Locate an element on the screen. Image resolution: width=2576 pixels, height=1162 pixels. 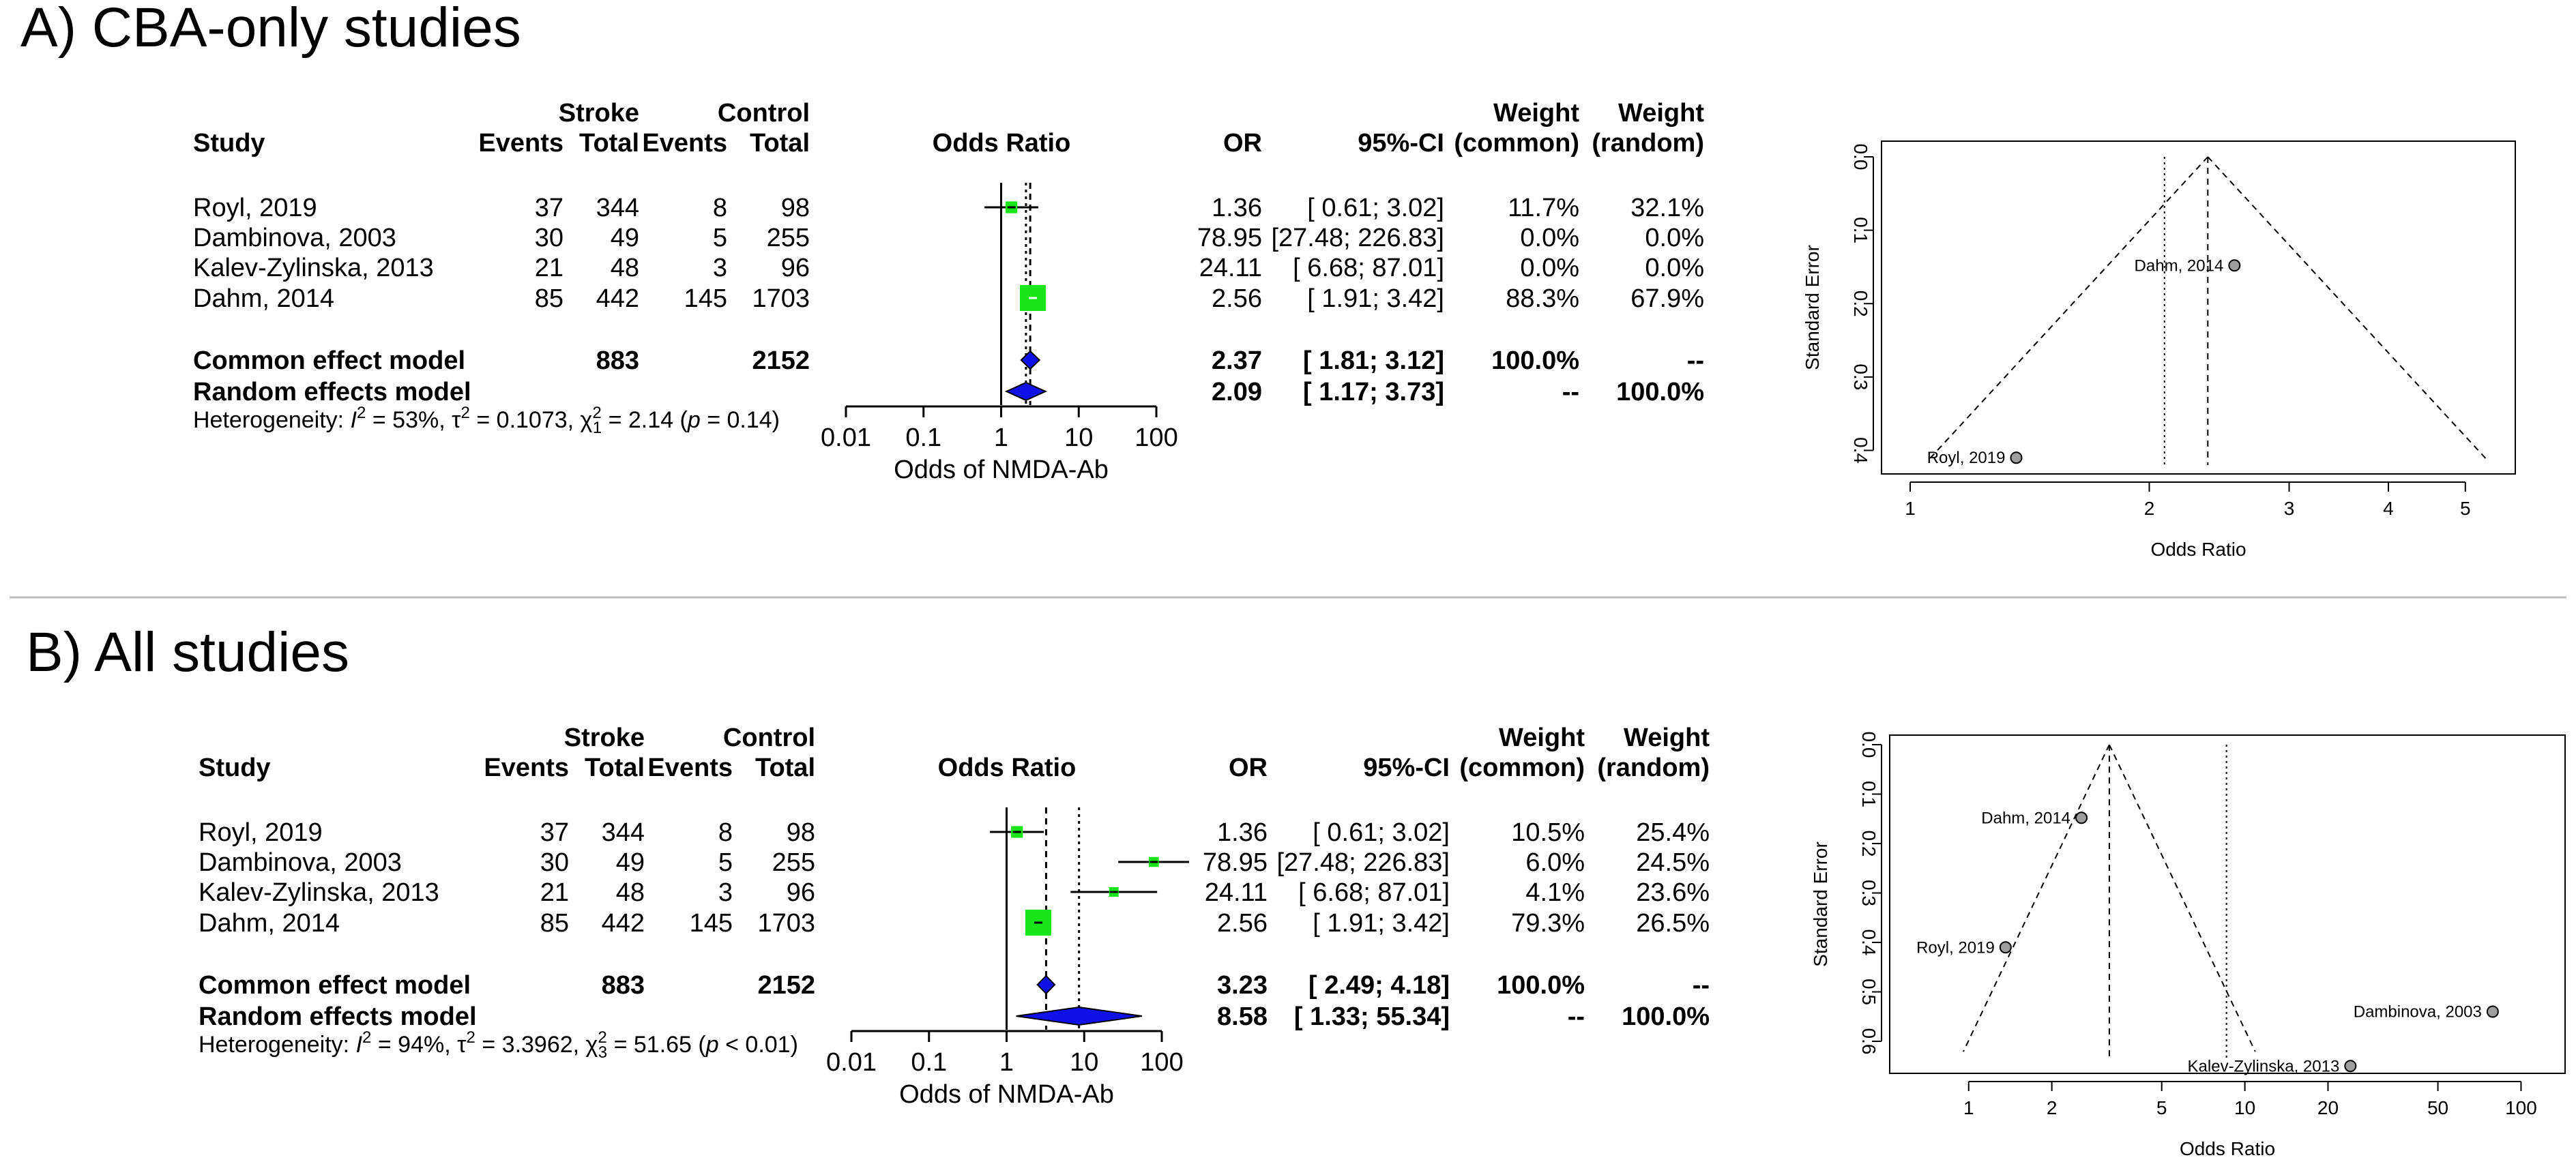
funnel-x-tick-label: 50 is located at coordinates (2437, 1107).